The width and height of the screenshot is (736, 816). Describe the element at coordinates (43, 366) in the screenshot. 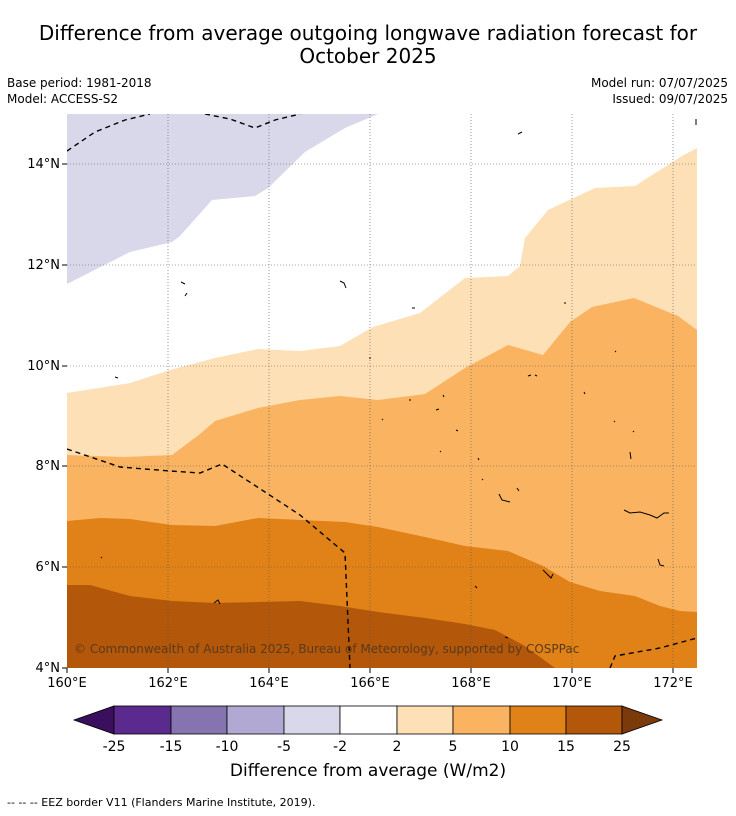

I see `lat-tick-label: 10°N` at that location.